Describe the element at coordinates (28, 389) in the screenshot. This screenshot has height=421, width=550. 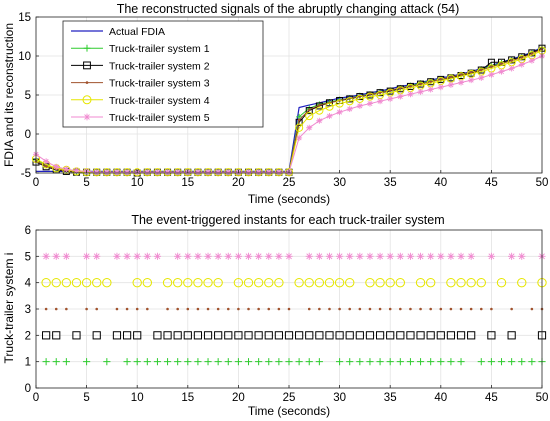
I see `bottom-plot-y-tick-label: 0` at that location.